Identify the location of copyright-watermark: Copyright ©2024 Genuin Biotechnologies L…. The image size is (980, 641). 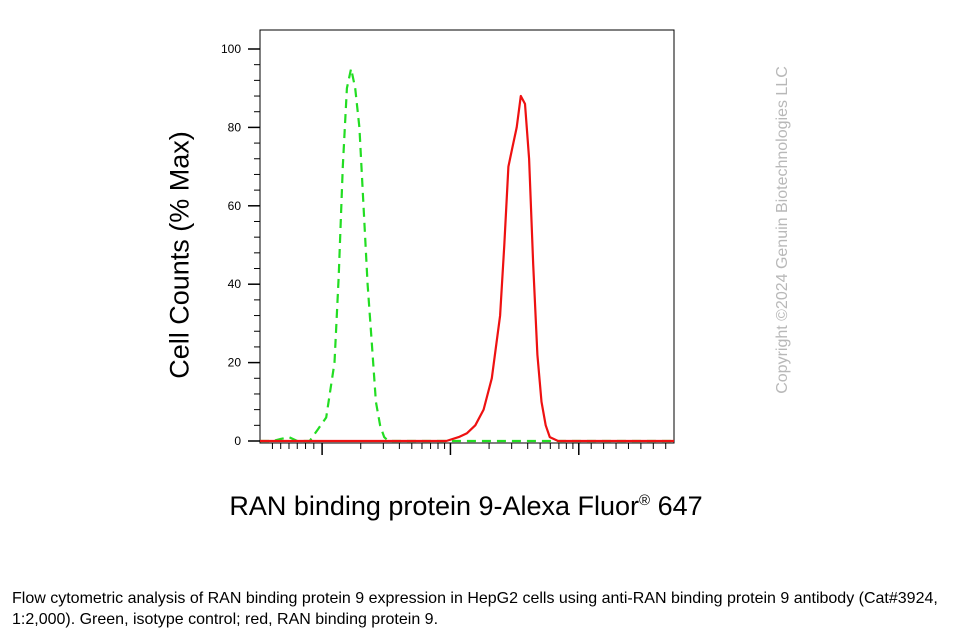
(782, 230).